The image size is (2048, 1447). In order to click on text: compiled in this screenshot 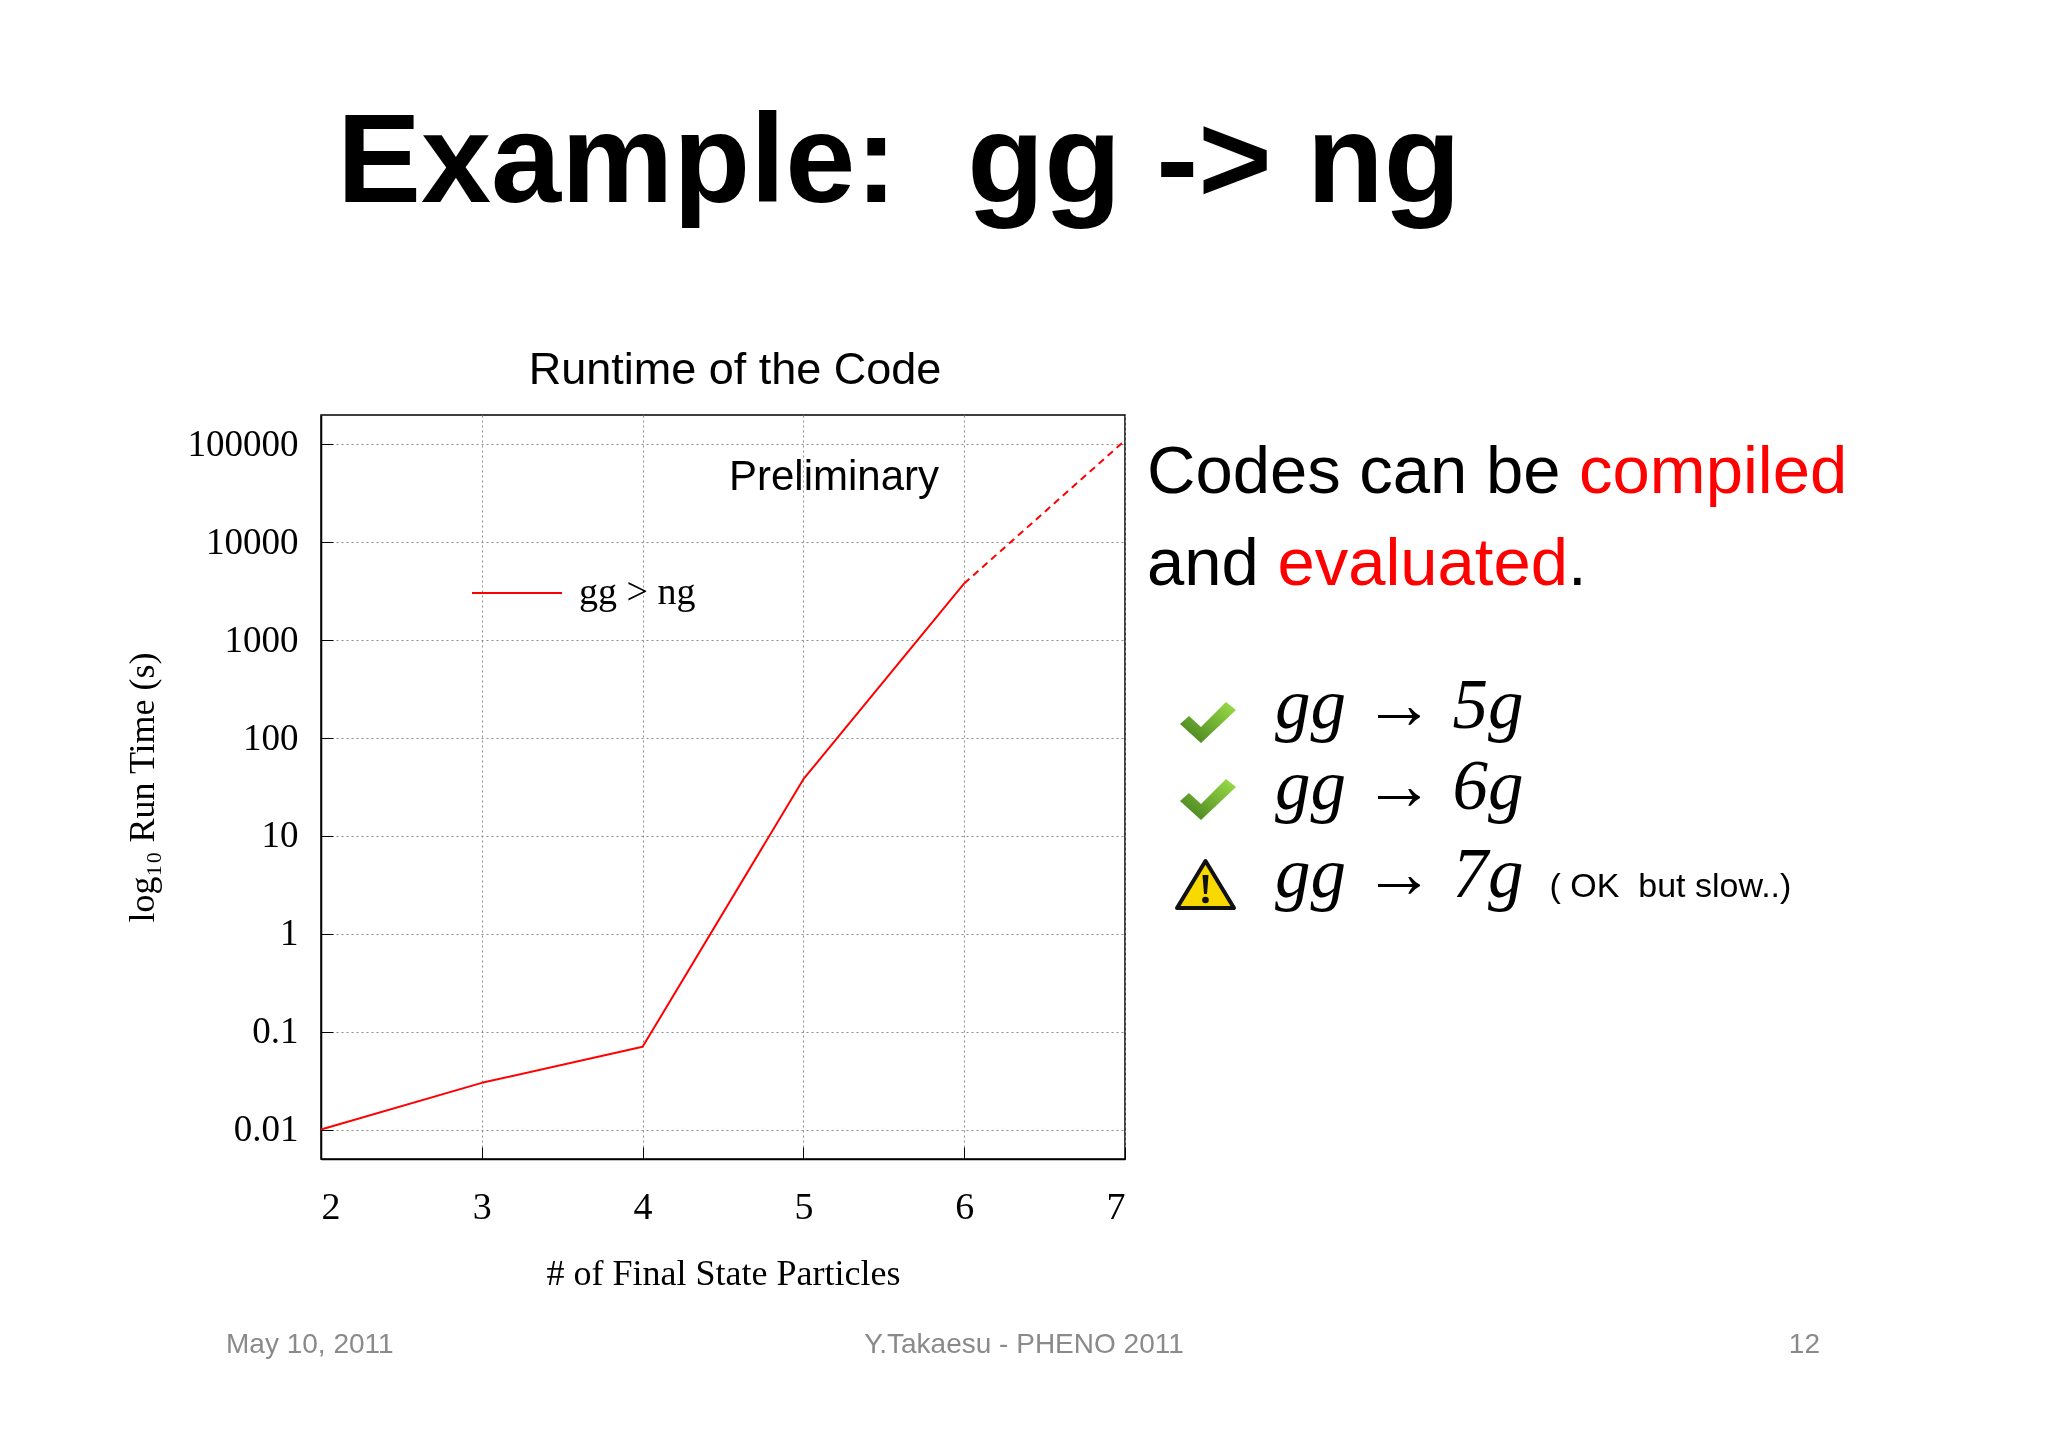, I will do `click(1713, 469)`.